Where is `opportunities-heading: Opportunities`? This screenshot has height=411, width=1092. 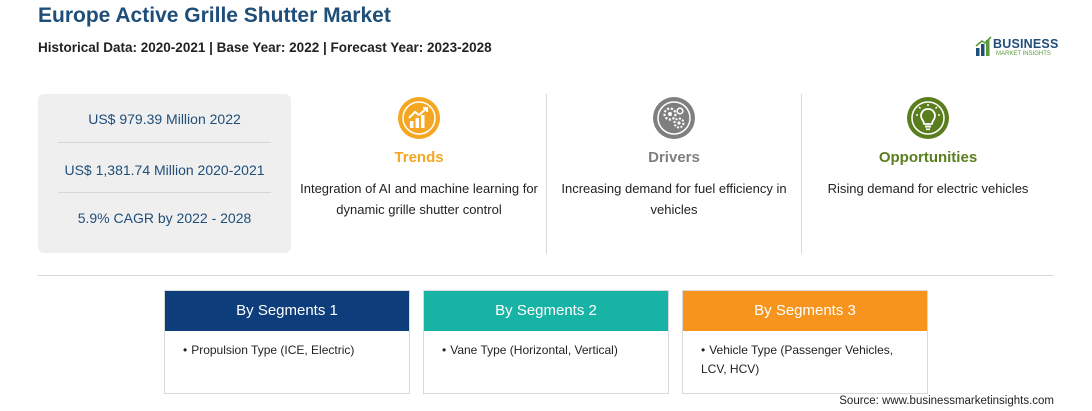 opportunities-heading: Opportunities is located at coordinates (928, 157).